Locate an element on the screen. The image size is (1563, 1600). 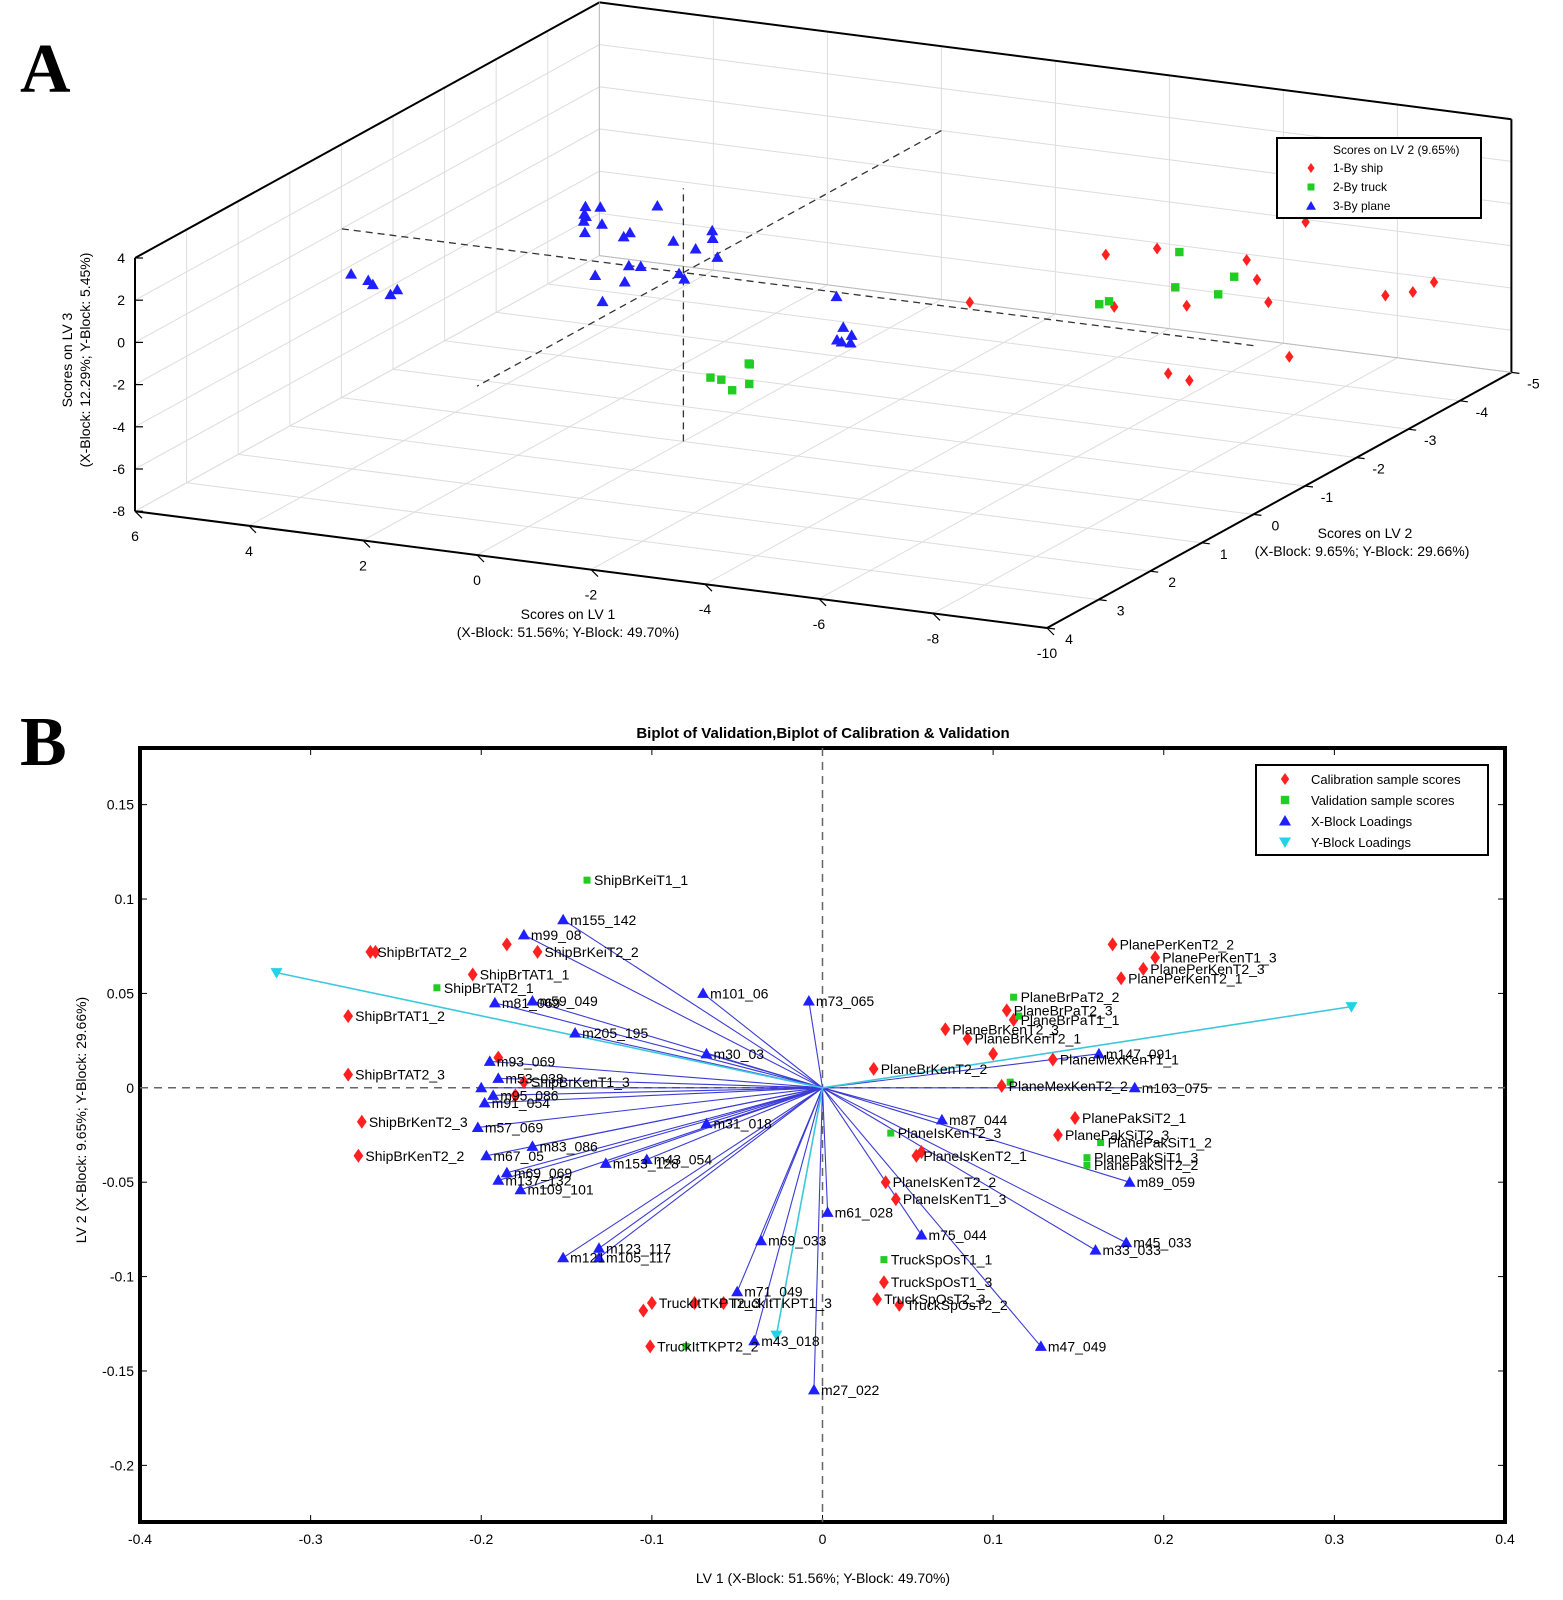
calibration-label: PlaneBrKenT2_2 is located at coordinates (934, 1069).